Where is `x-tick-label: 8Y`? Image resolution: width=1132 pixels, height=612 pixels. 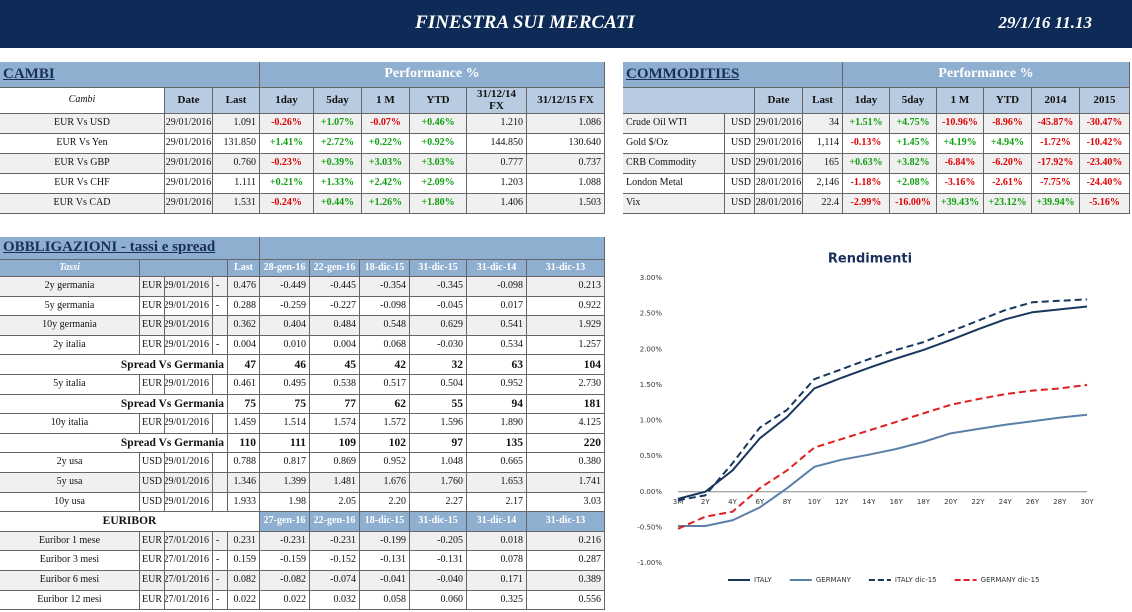
x-tick-label: 8Y is located at coordinates (787, 502).